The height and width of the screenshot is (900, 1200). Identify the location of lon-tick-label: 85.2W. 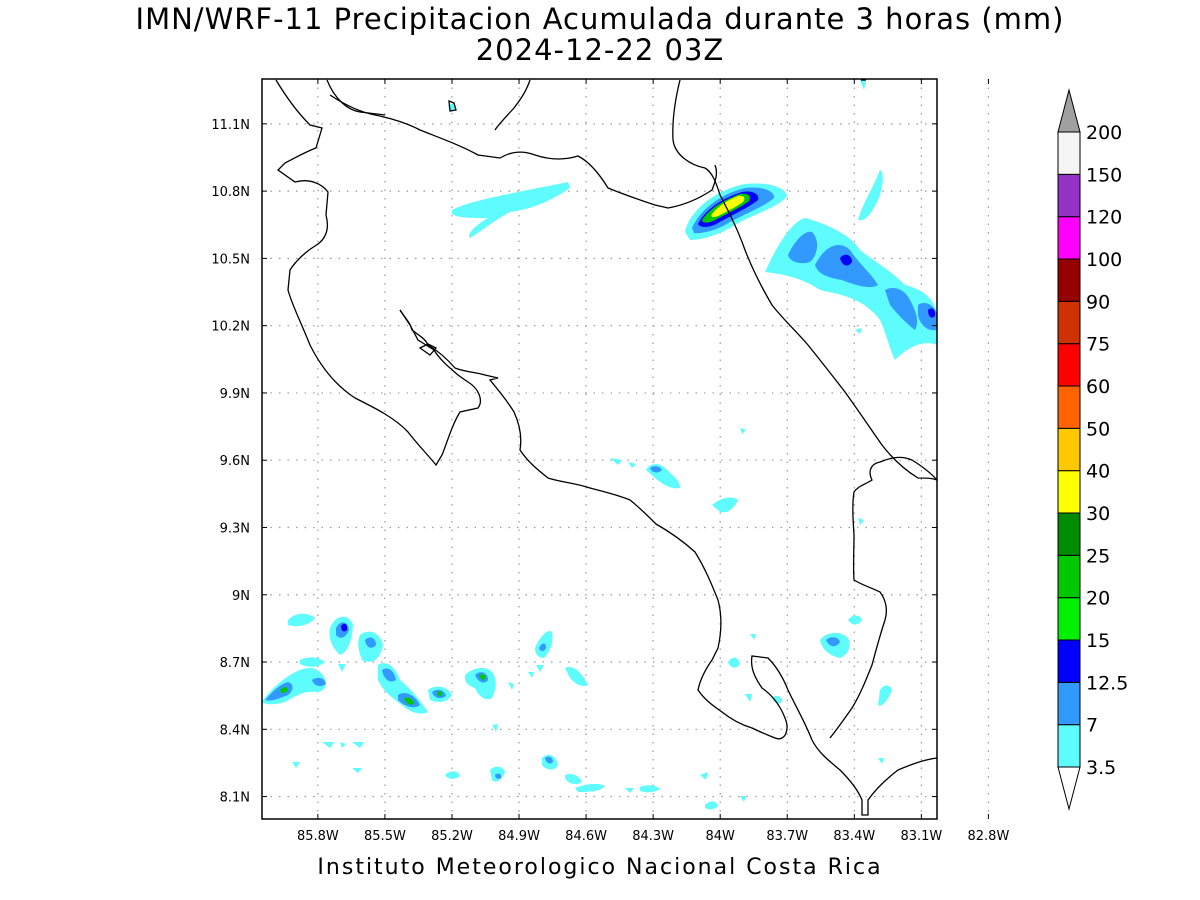
(452, 836).